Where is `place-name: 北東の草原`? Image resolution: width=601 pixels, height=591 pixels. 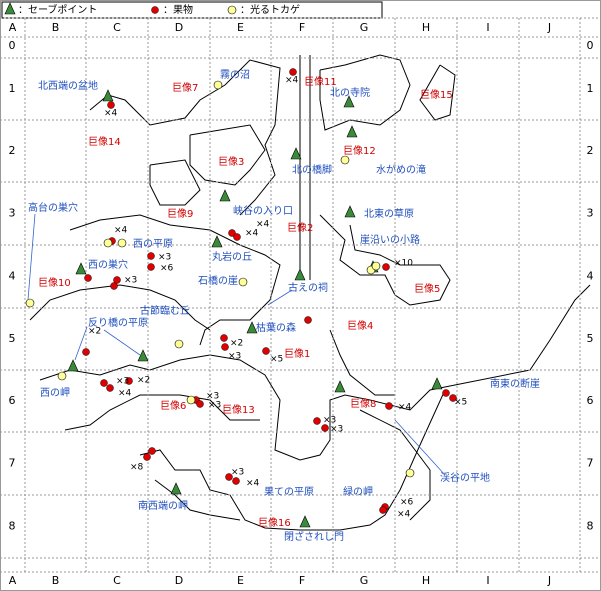 place-name: 北東の草原 is located at coordinates (389, 213).